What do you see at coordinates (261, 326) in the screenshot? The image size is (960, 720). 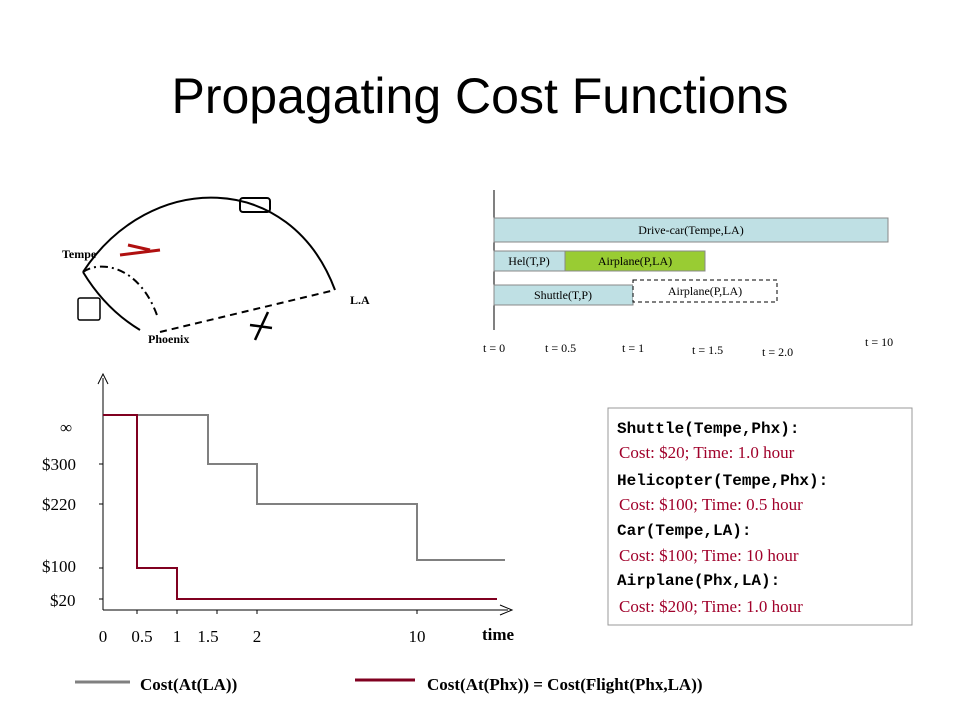 I see `plane-icon` at bounding box center [261, 326].